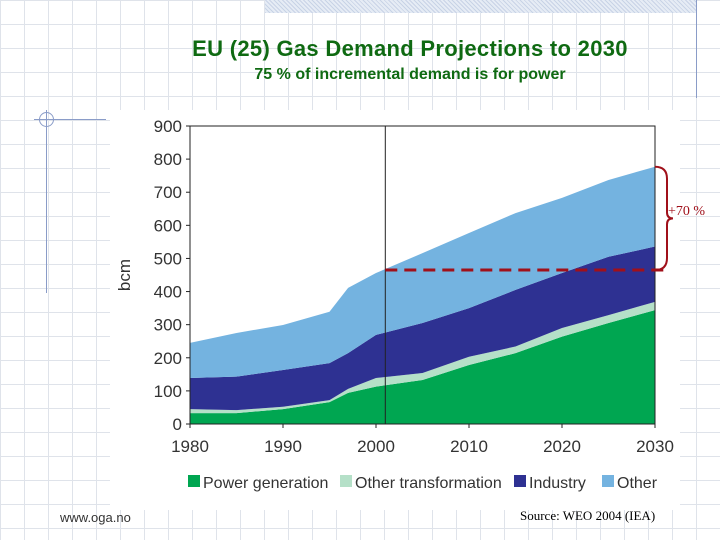 Image resolution: width=720 pixels, height=540 pixels. Describe the element at coordinates (481, 6) in the screenshot. I see `decorative-top-band` at that location.